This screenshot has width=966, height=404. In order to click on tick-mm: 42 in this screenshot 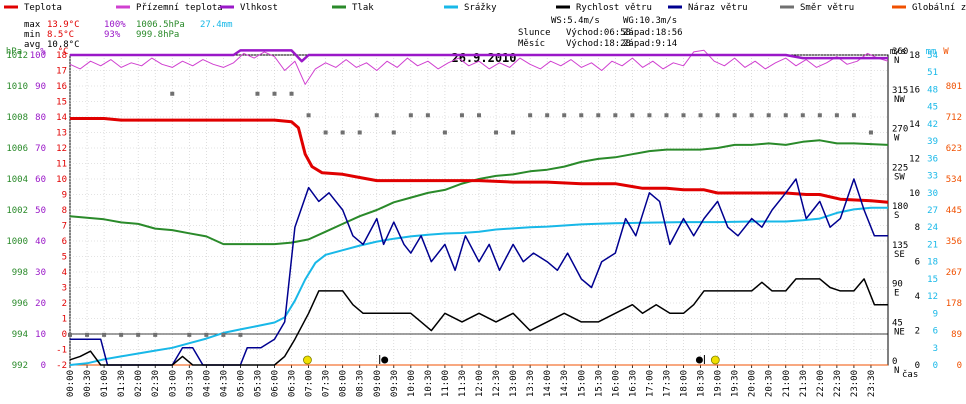, I will do `click(932, 125)`.